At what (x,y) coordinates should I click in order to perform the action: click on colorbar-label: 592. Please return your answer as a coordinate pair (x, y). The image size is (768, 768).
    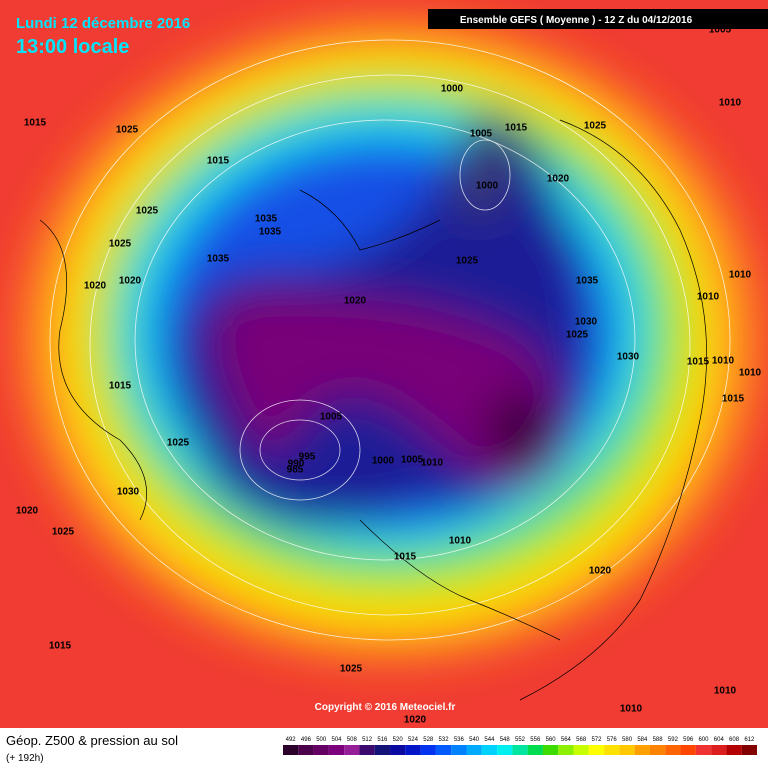
    Looking at the image, I should click on (673, 740).